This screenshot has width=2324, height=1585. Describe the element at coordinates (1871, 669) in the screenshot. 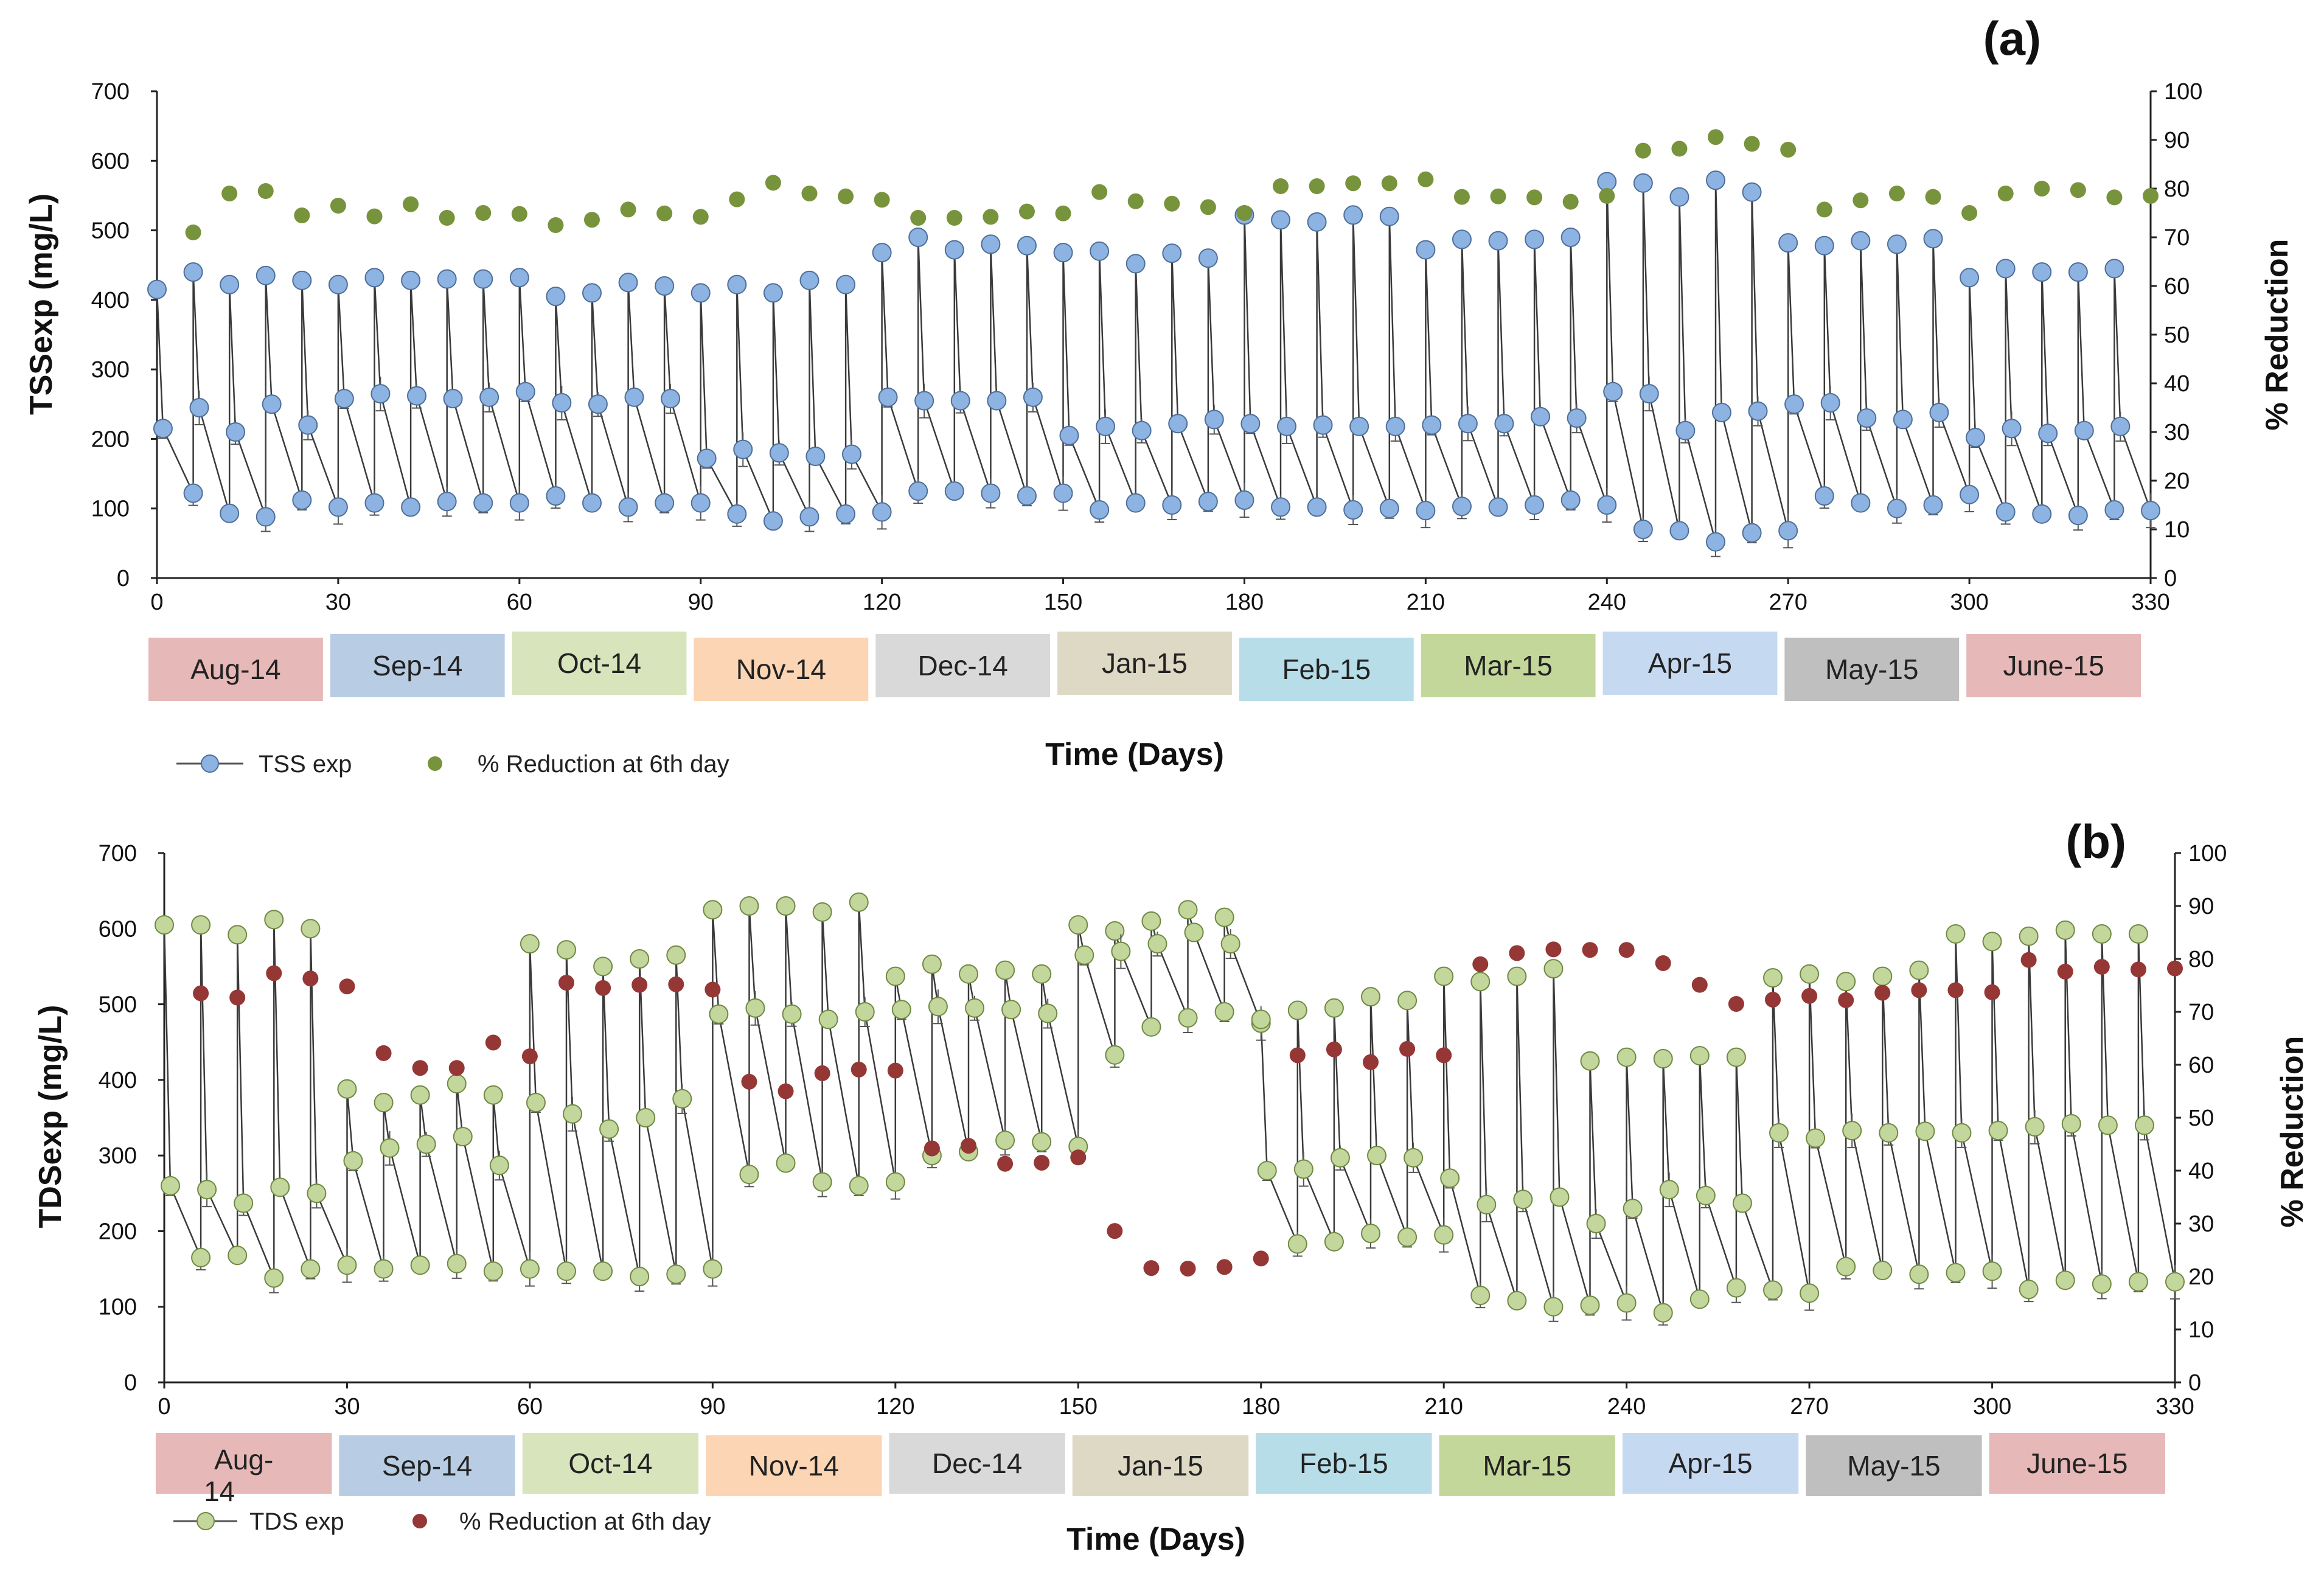

I see `month-label: May-15` at that location.